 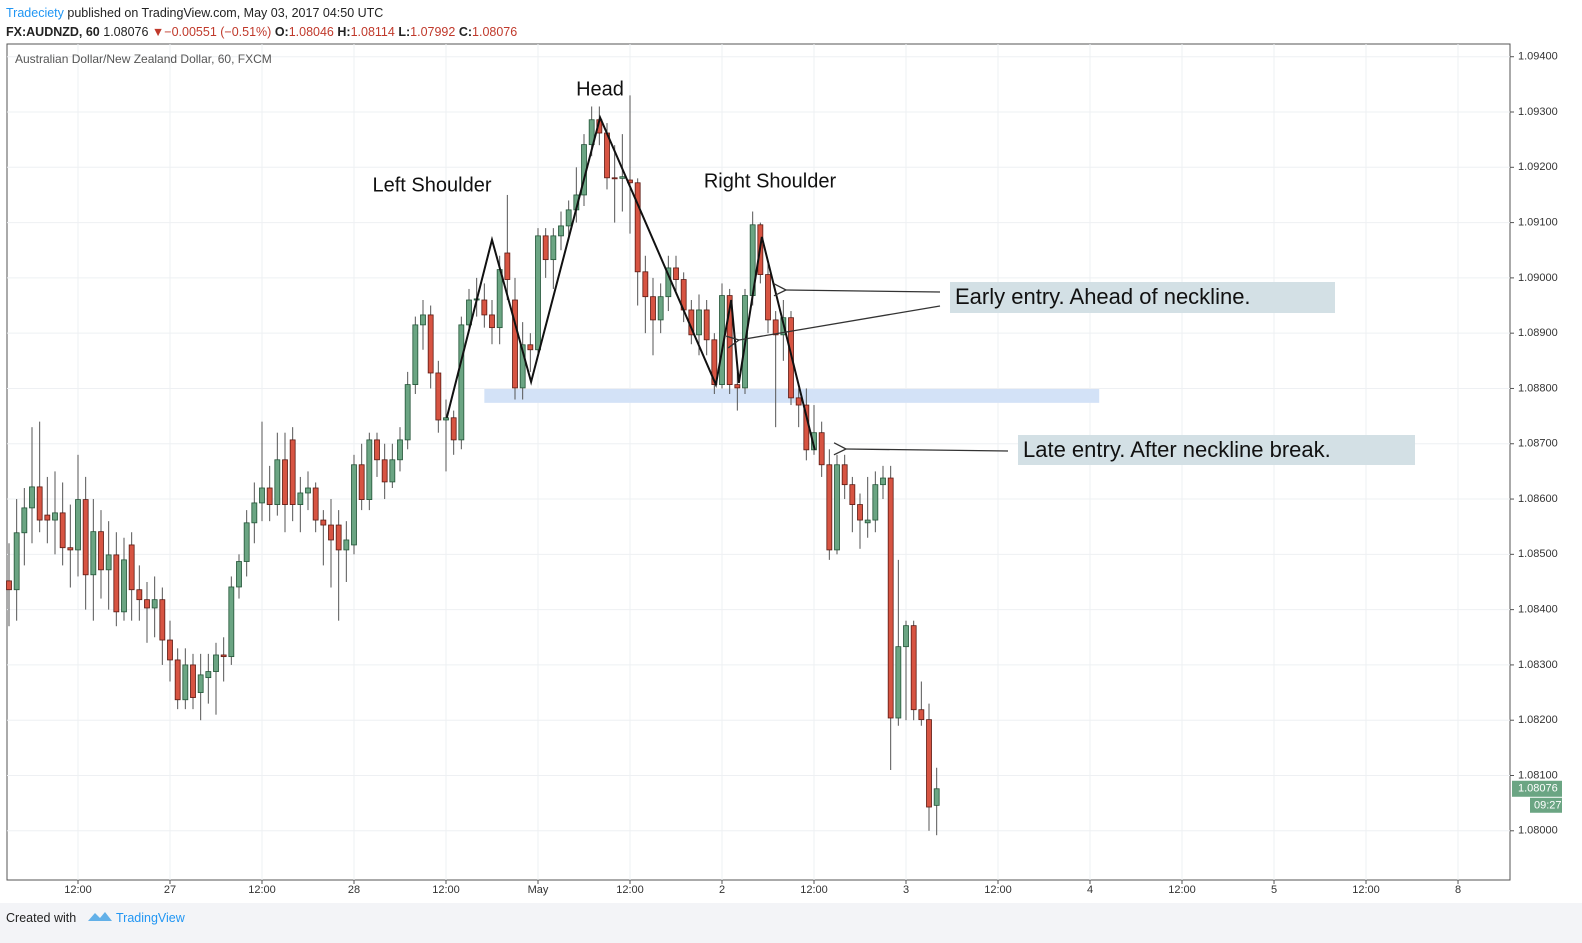 What do you see at coordinates (1177, 449) in the screenshot?
I see `annotation: Late entry. After neckline break.` at bounding box center [1177, 449].